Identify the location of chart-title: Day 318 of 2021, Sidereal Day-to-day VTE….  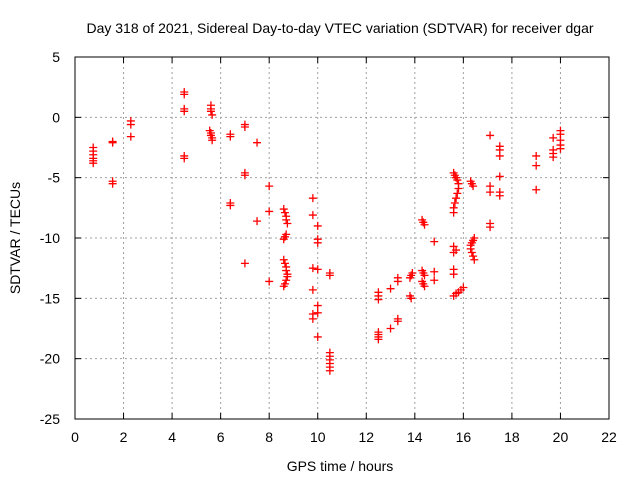
(339, 28).